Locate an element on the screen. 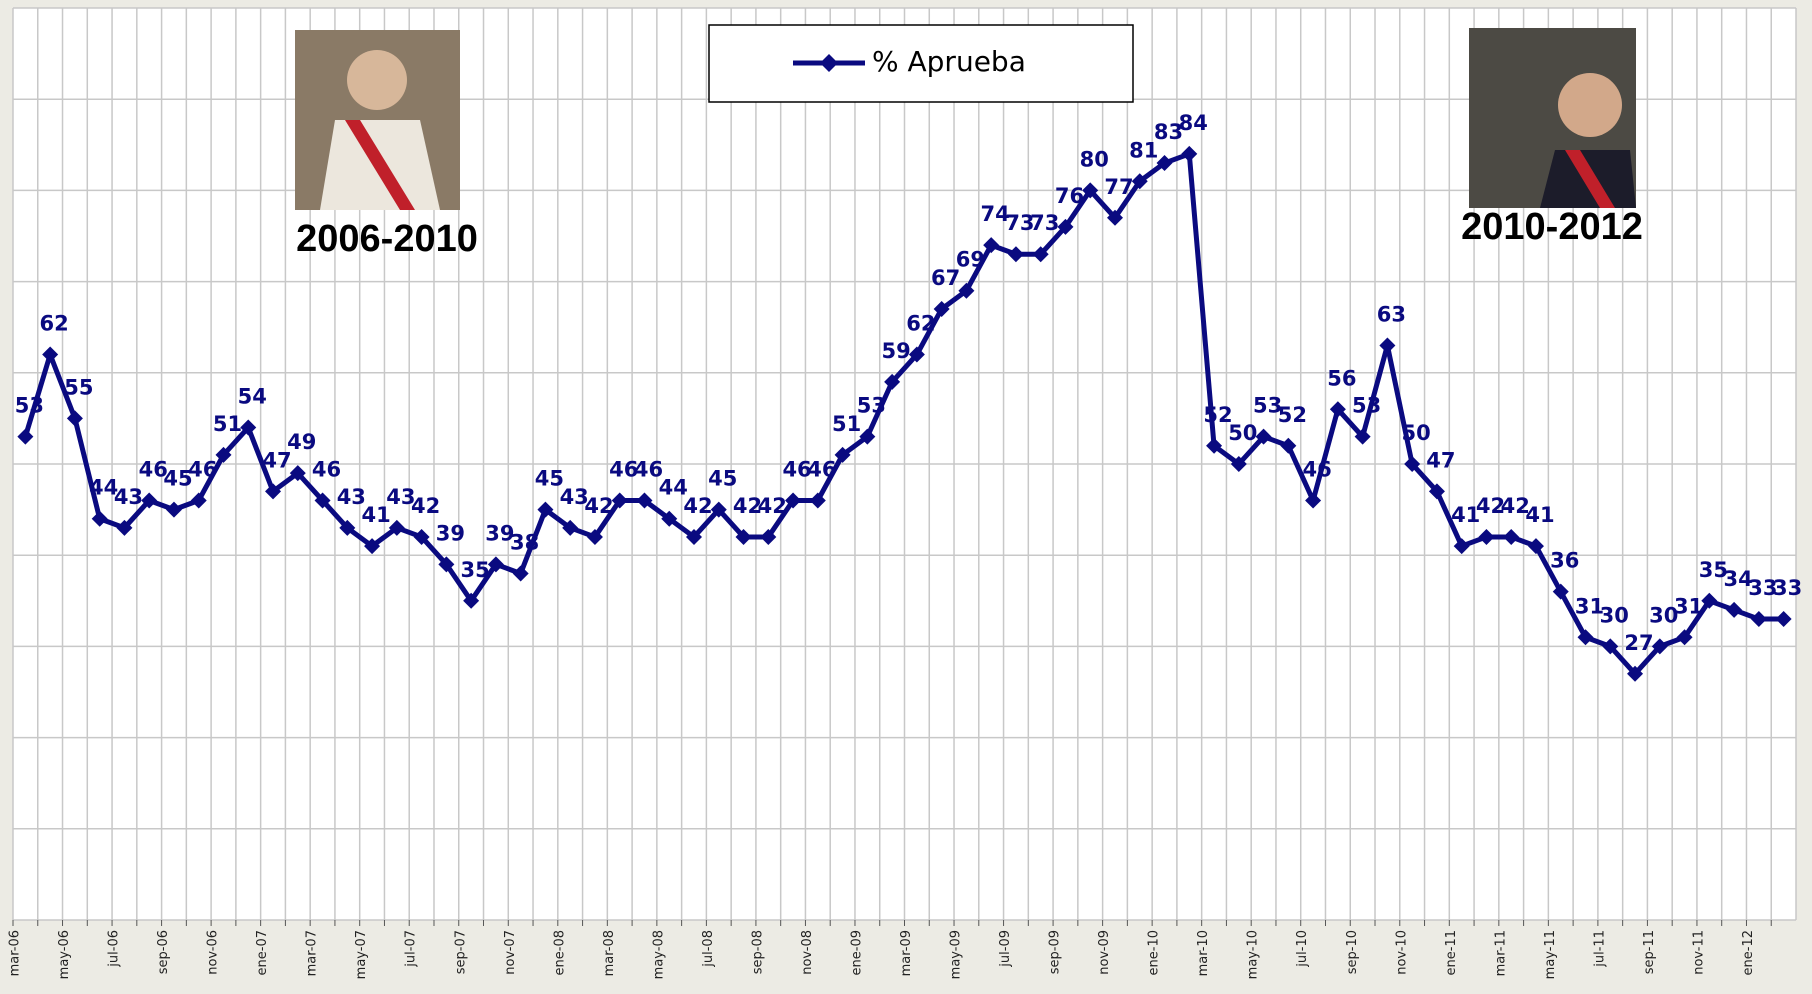 This screenshot has height=994, width=1812. data-label: 67 is located at coordinates (945, 278).